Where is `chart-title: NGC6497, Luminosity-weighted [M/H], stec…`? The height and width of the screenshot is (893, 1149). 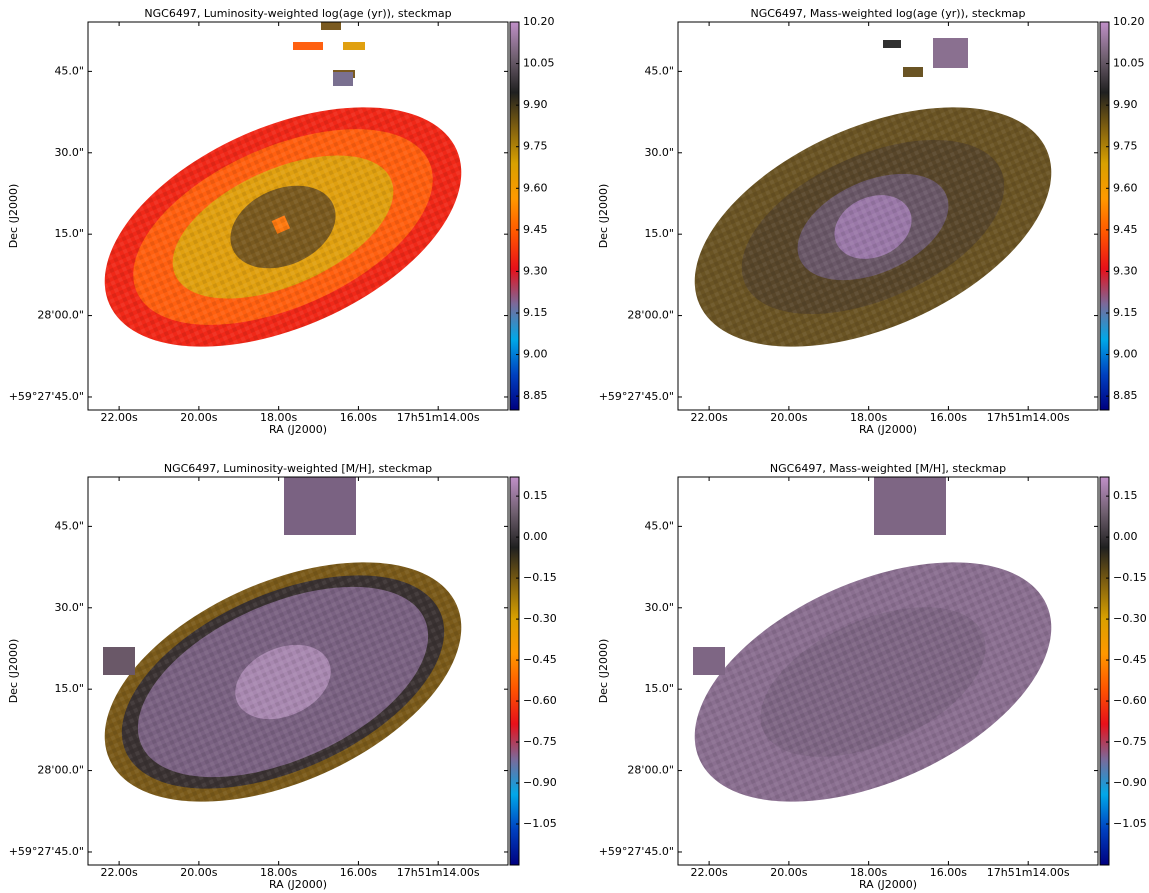 chart-title: NGC6497, Luminosity-weighted [M/H], stec… is located at coordinates (298, 468).